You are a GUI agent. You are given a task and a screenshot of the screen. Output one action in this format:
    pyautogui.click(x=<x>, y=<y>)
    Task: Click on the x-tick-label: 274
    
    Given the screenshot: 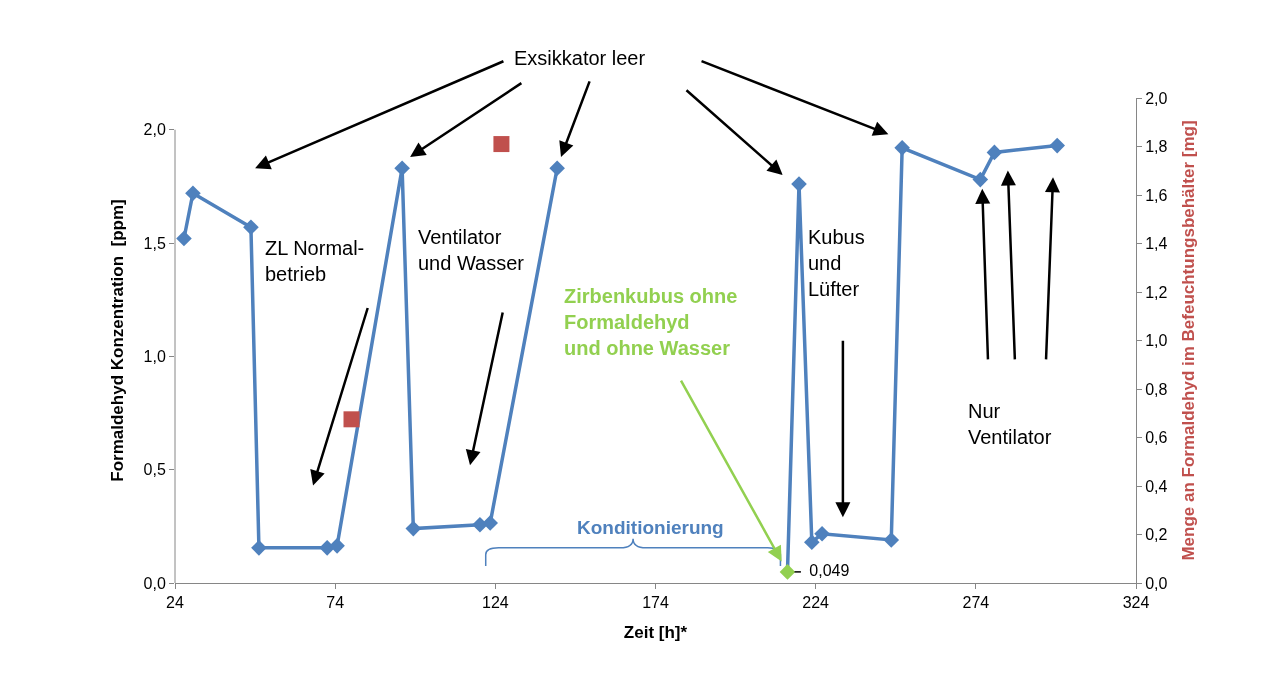 What is the action you would take?
    pyautogui.click(x=976, y=603)
    